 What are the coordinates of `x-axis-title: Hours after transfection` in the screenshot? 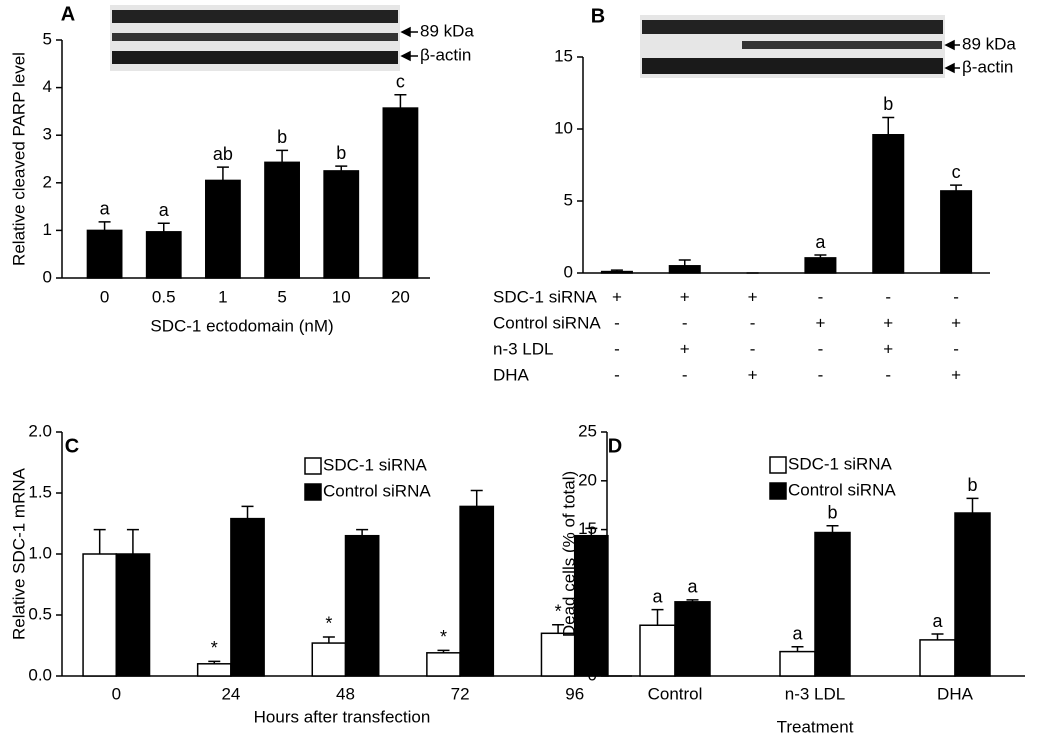 It's located at (342, 716).